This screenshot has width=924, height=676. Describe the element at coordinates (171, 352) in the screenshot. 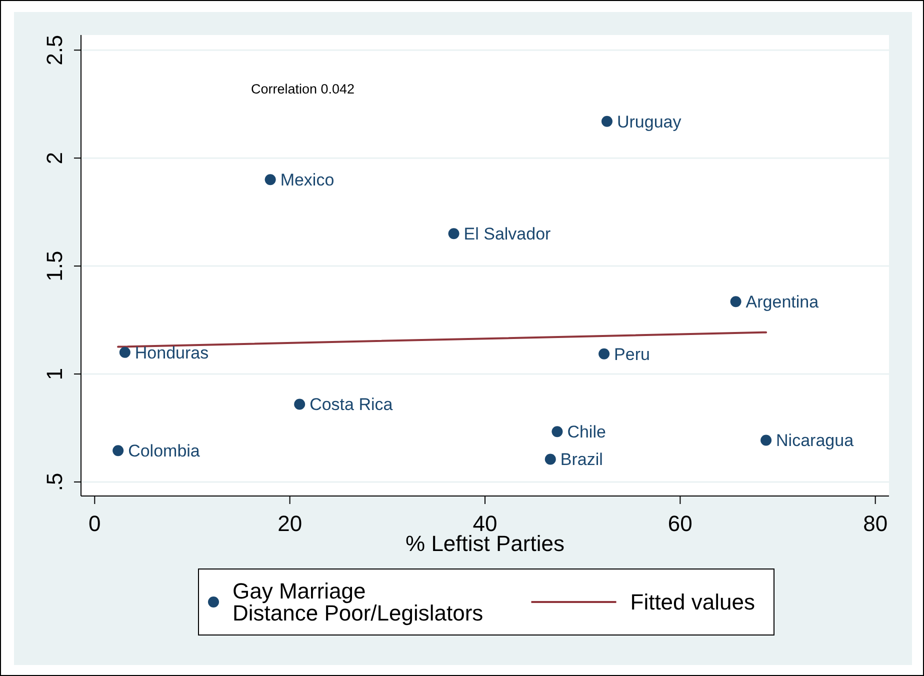

I see `annotation: Honduras` at that location.